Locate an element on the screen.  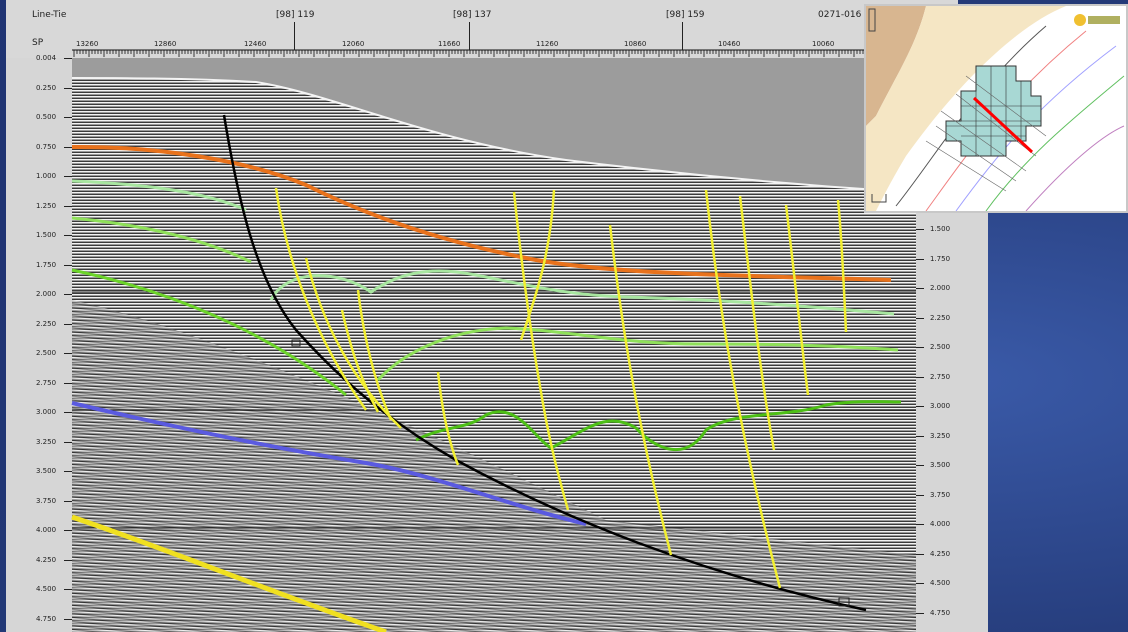
left-axis-label: 3.500 is located at coordinates (46, 471).